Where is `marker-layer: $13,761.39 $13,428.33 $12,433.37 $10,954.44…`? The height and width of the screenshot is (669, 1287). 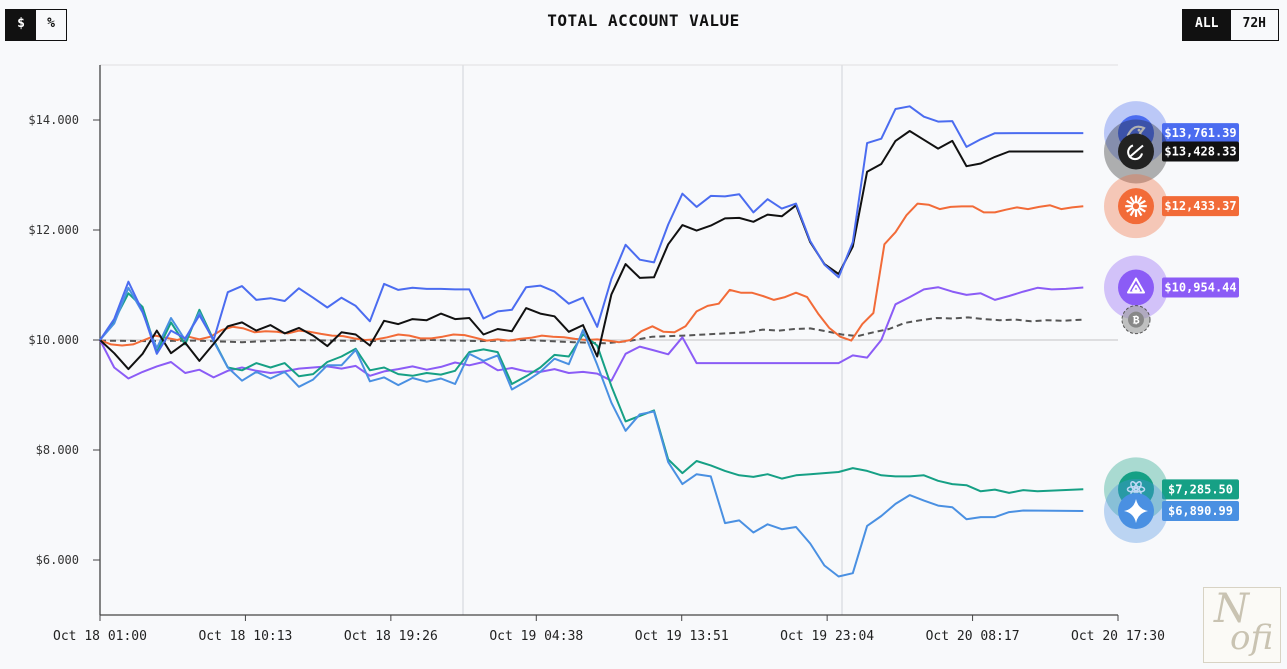
marker-layer: $13,761.39 $13,428.33 $12,433.37 $10,954.44… is located at coordinates (1171, 322).